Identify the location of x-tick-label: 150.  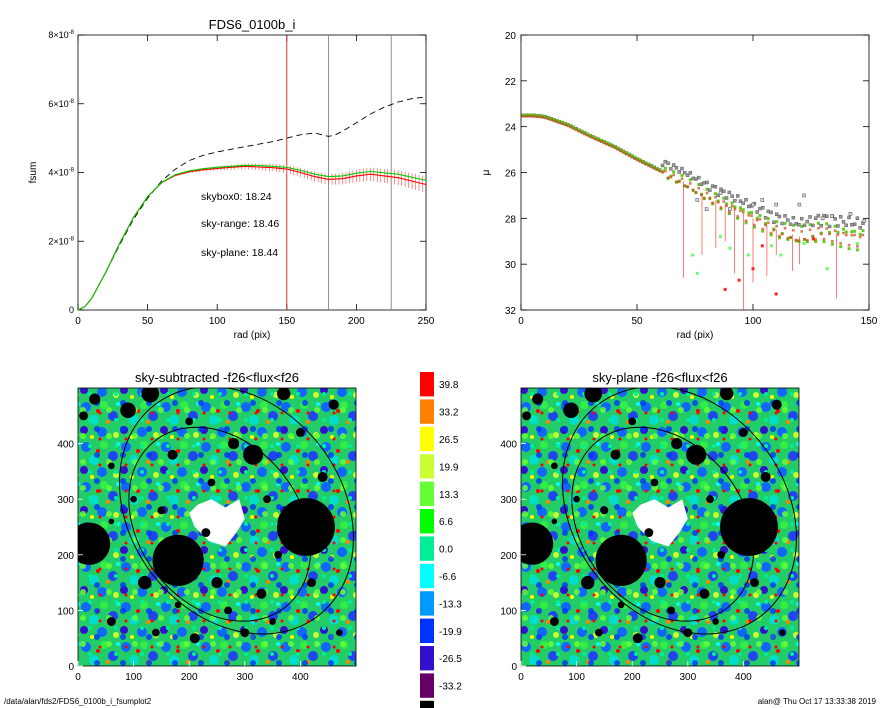
(869, 321).